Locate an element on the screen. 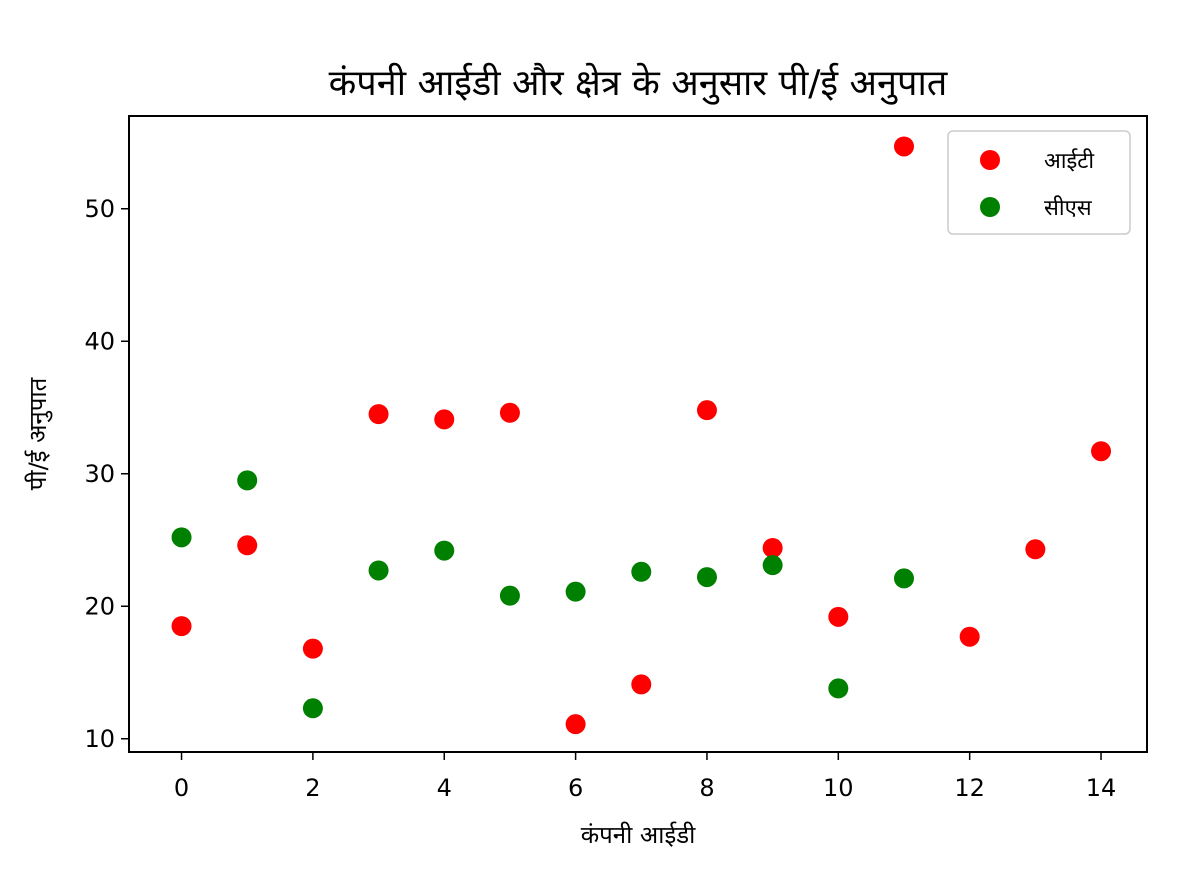 The width and height of the screenshot is (1203, 880). legend-label-it: आईटी is located at coordinates (1069, 161).